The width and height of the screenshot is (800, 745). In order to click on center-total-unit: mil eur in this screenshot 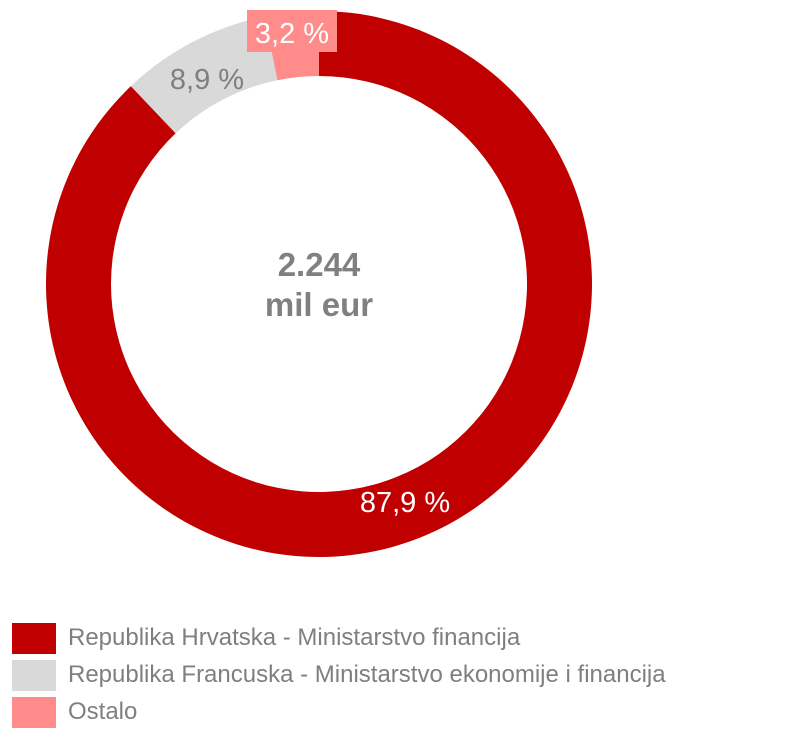, I will do `click(319, 304)`.